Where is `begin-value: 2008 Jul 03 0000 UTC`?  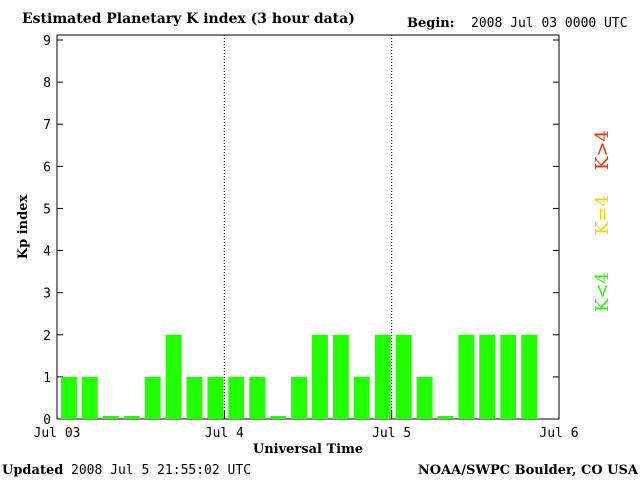
begin-value: 2008 Jul 03 0000 UTC is located at coordinates (549, 23).